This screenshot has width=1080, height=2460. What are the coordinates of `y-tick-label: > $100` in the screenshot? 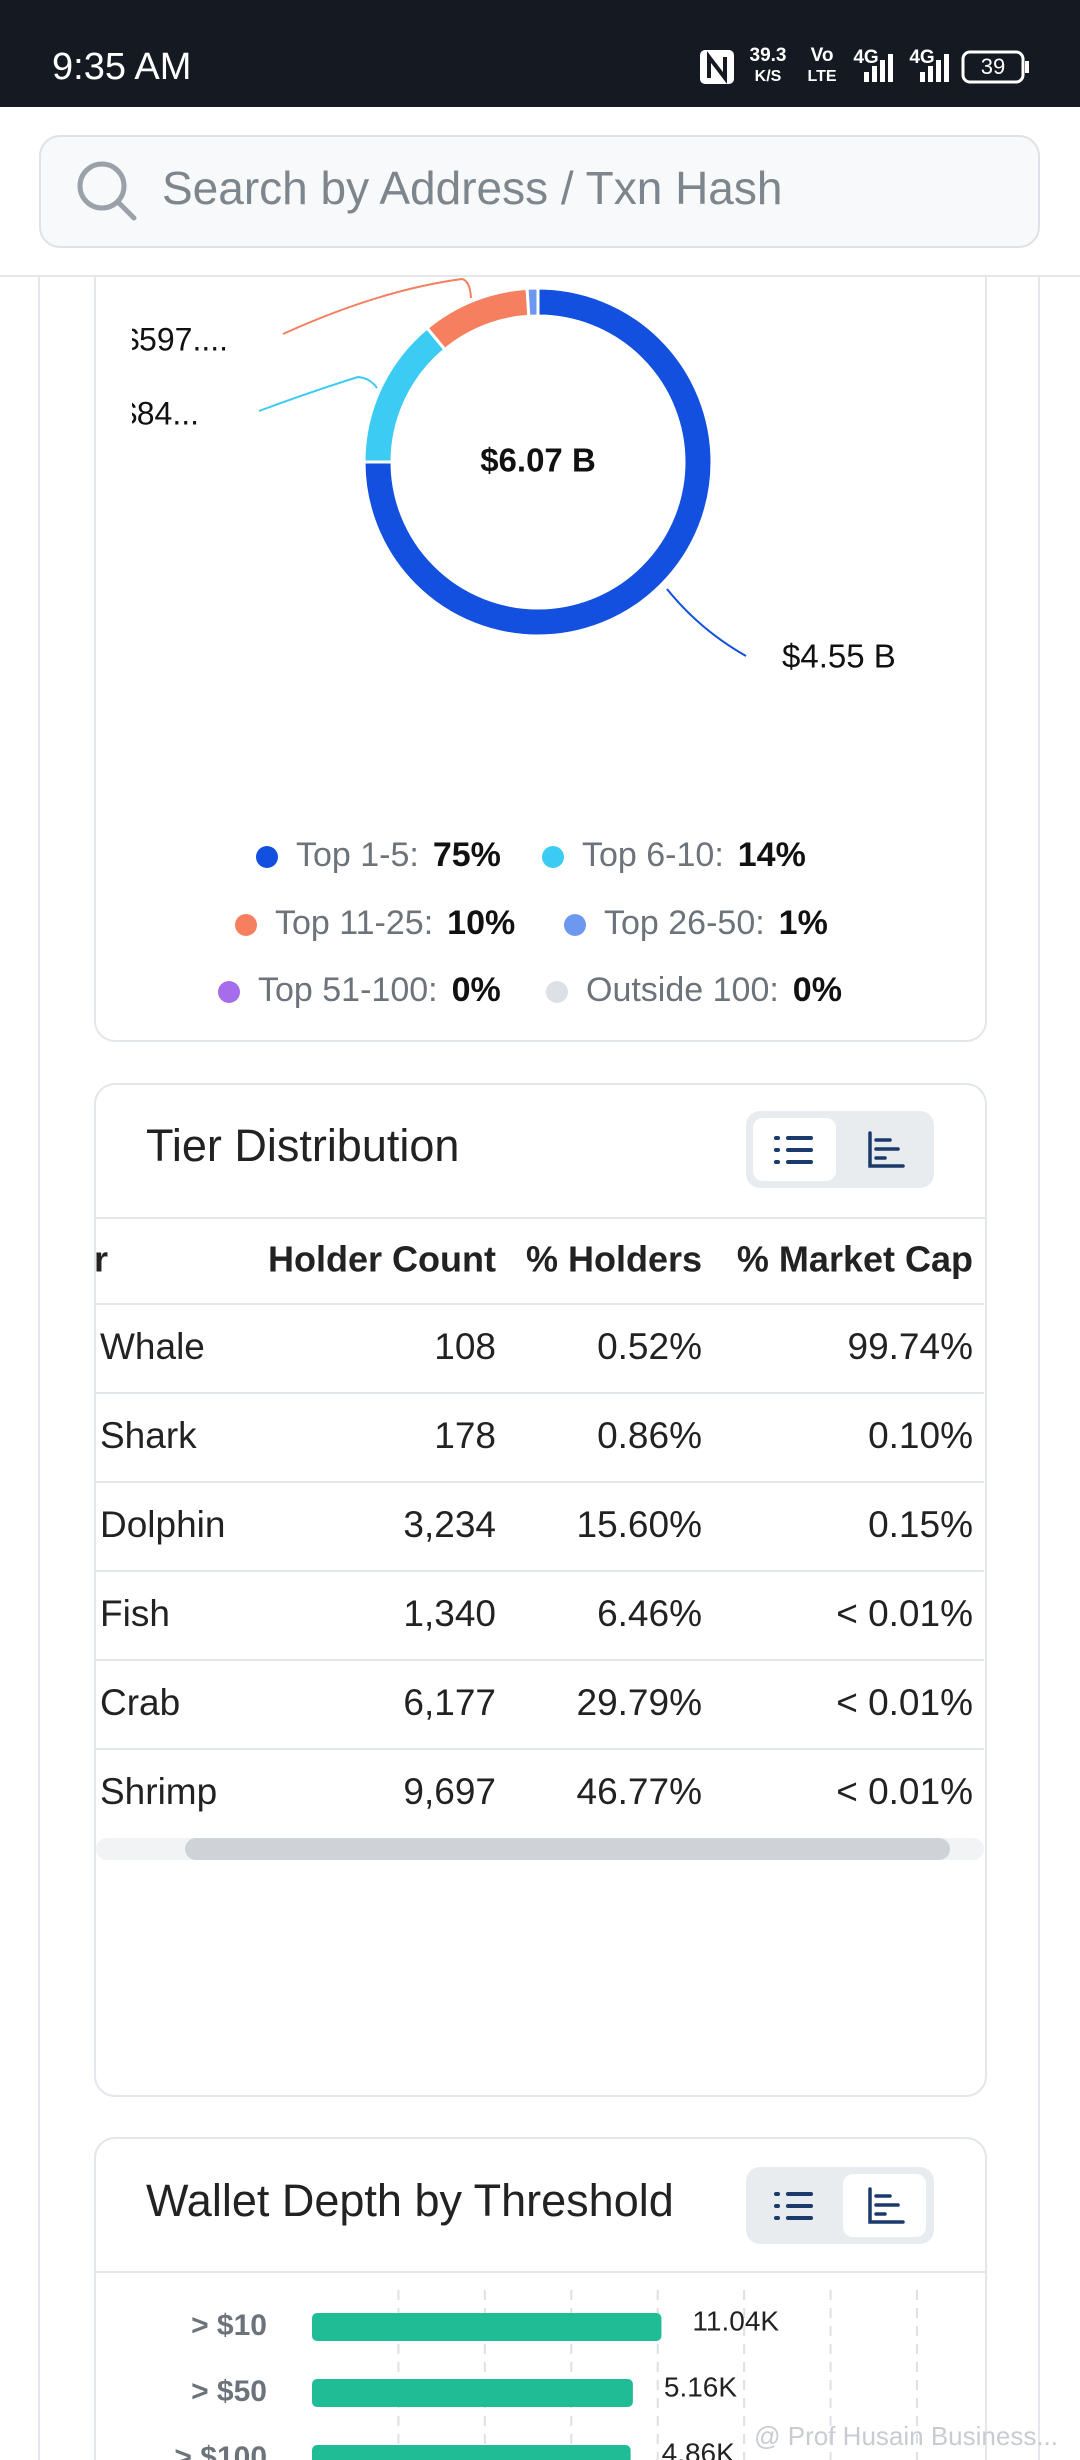 It's located at (220, 2450).